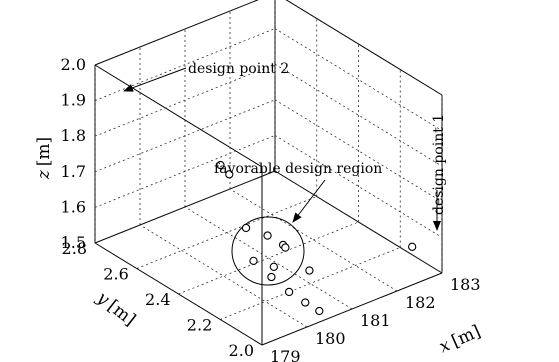  I want to click on annotation-design-point-1: design point 1, so click(439, 164).